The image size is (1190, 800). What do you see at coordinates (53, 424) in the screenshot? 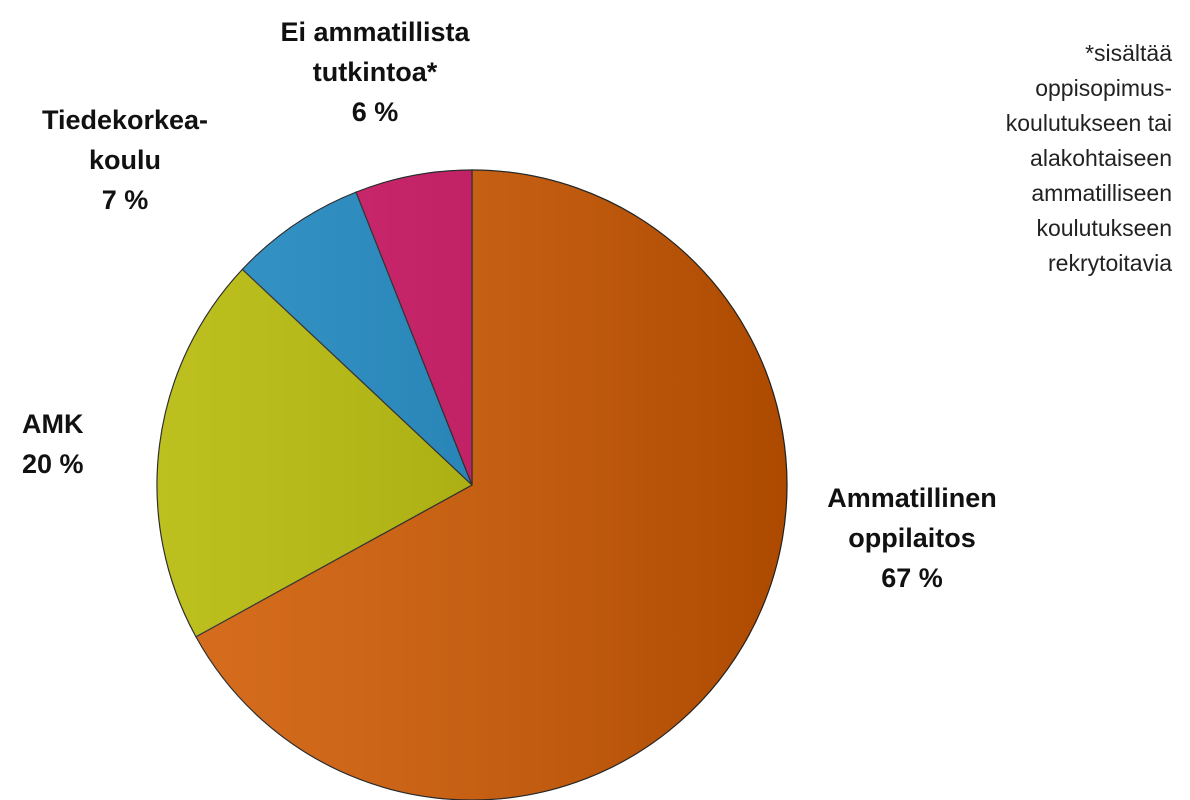
I see `category-label: AMK` at bounding box center [53, 424].